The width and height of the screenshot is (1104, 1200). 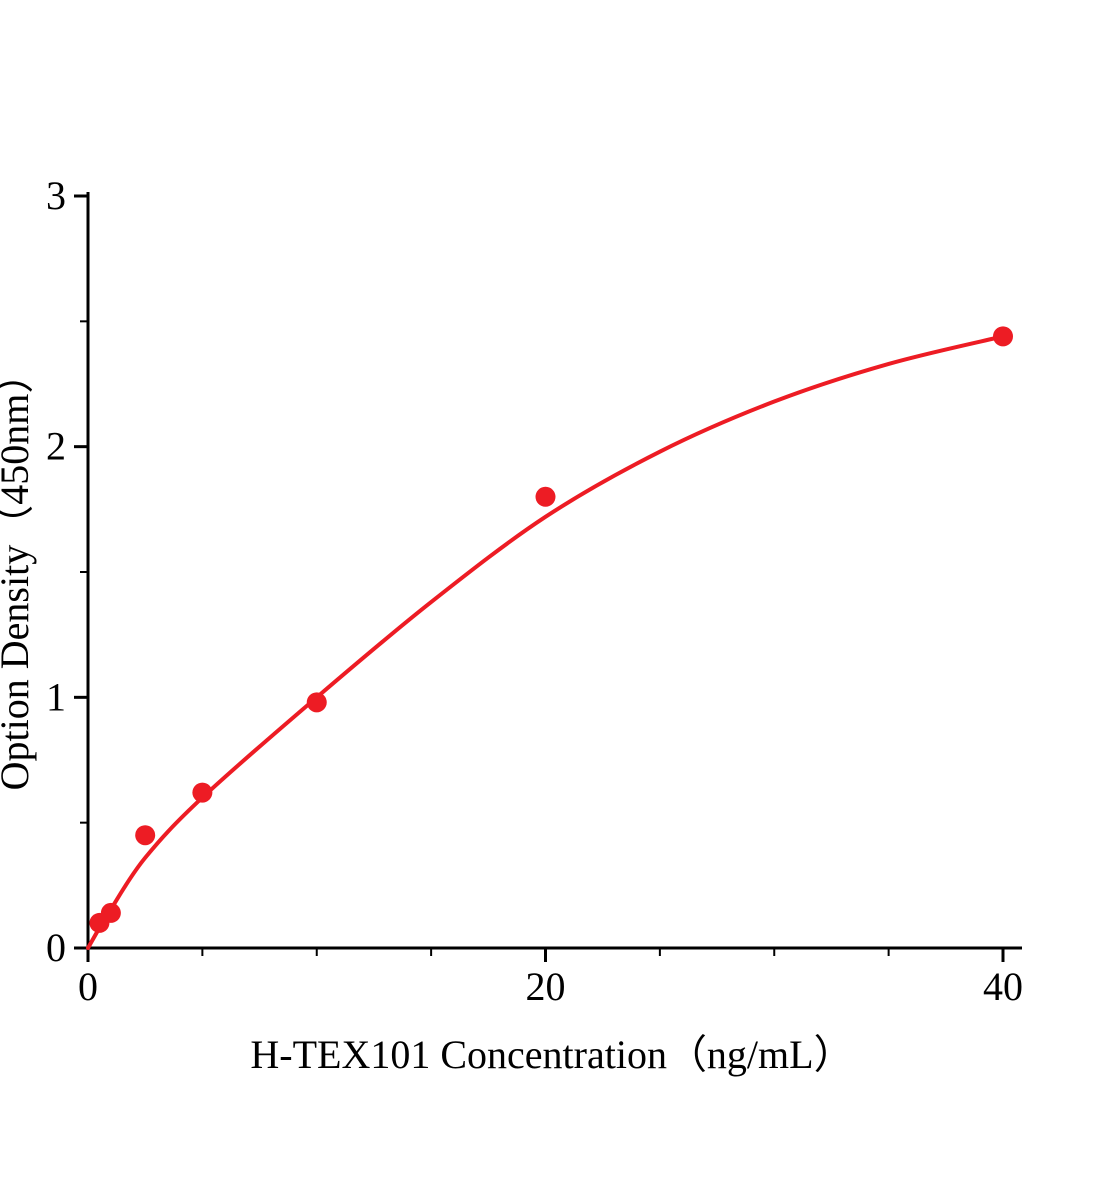 I want to click on x-tick-label: 40, so click(x=1003, y=986).